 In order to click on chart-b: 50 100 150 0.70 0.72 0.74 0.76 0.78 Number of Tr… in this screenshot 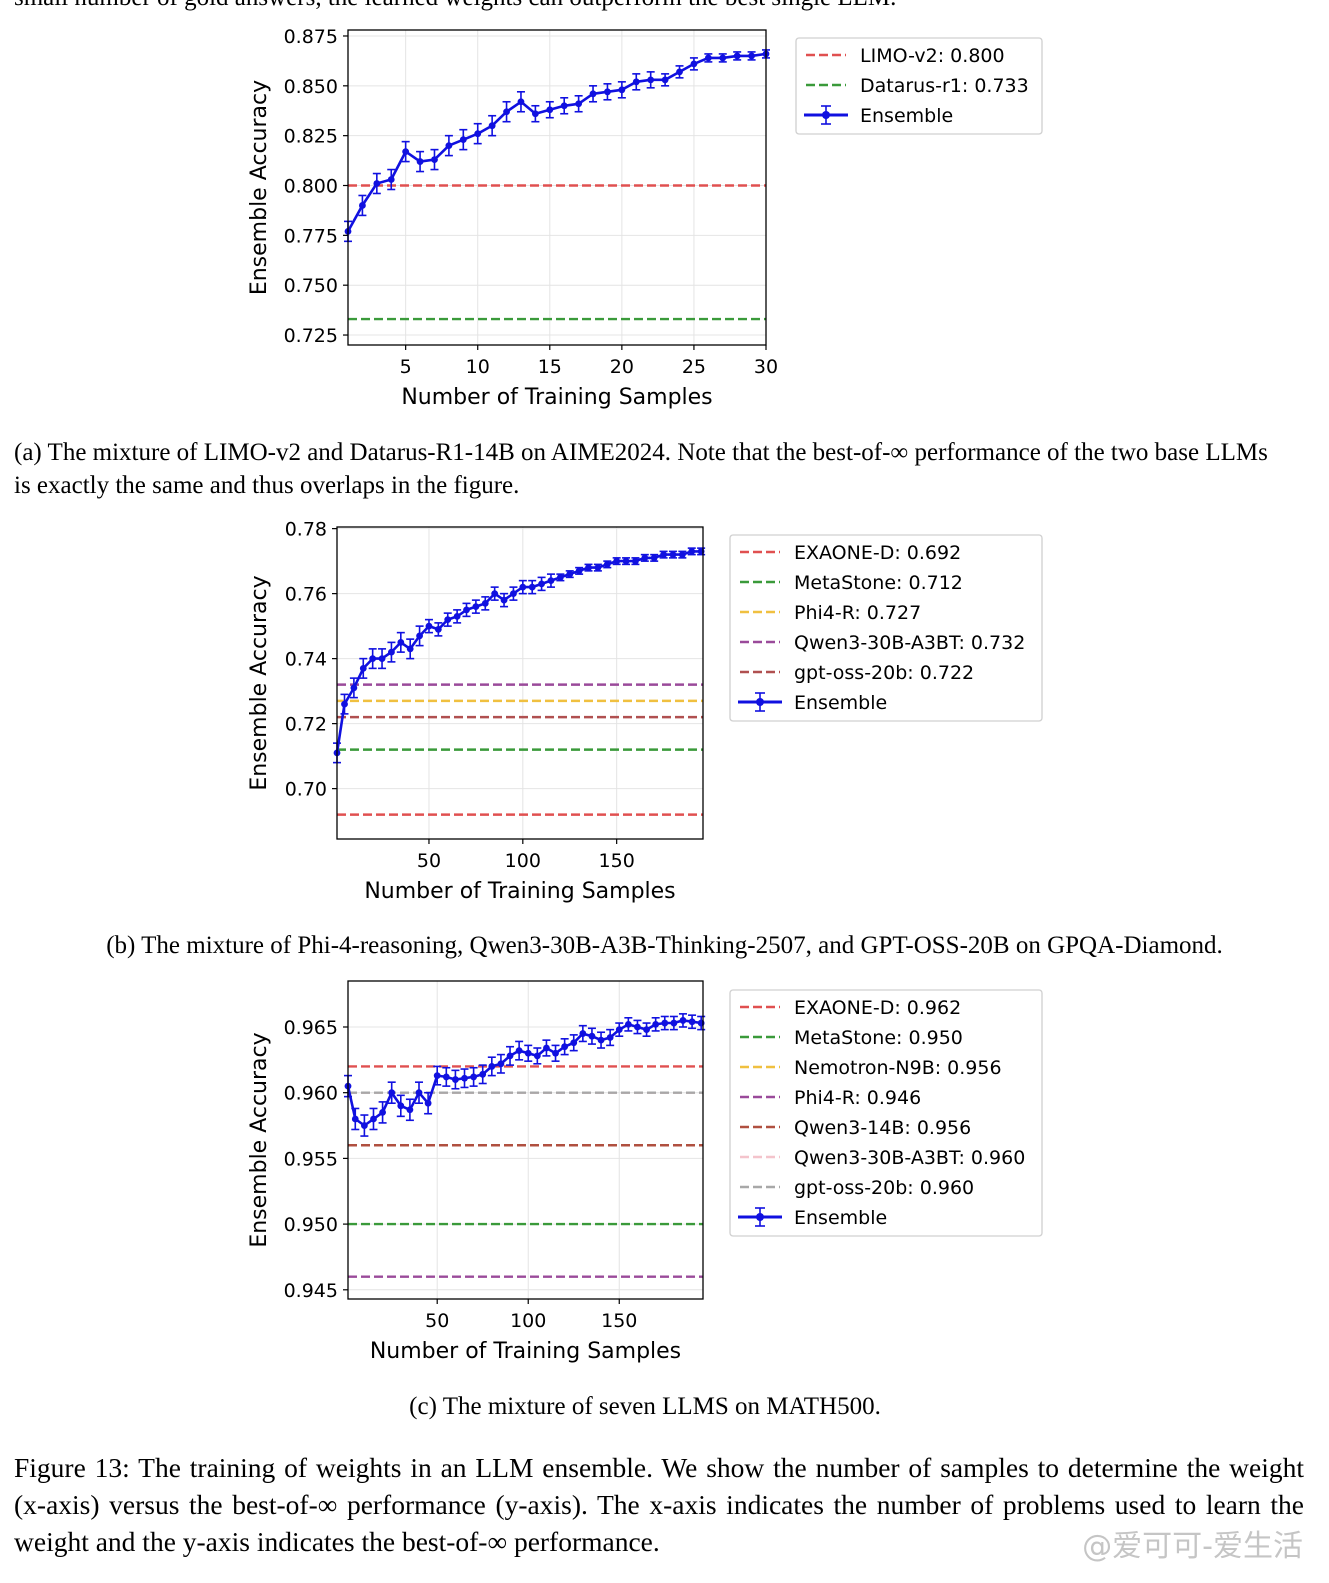, I will do `click(645, 711)`.